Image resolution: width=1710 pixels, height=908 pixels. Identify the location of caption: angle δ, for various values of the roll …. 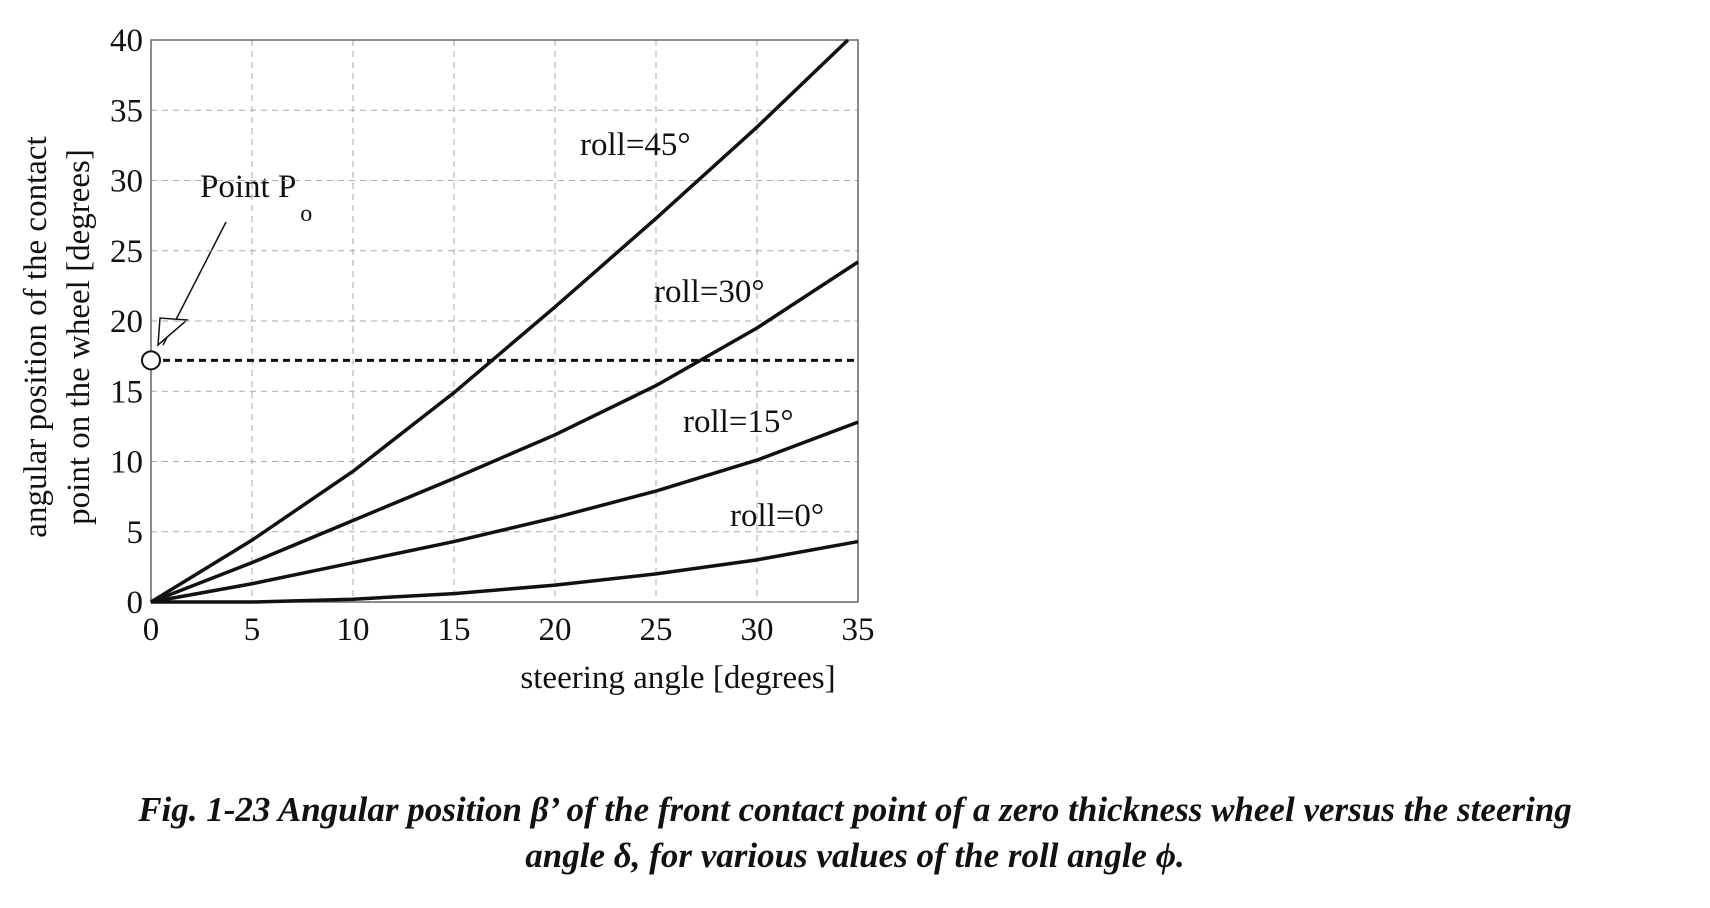
(854, 855).